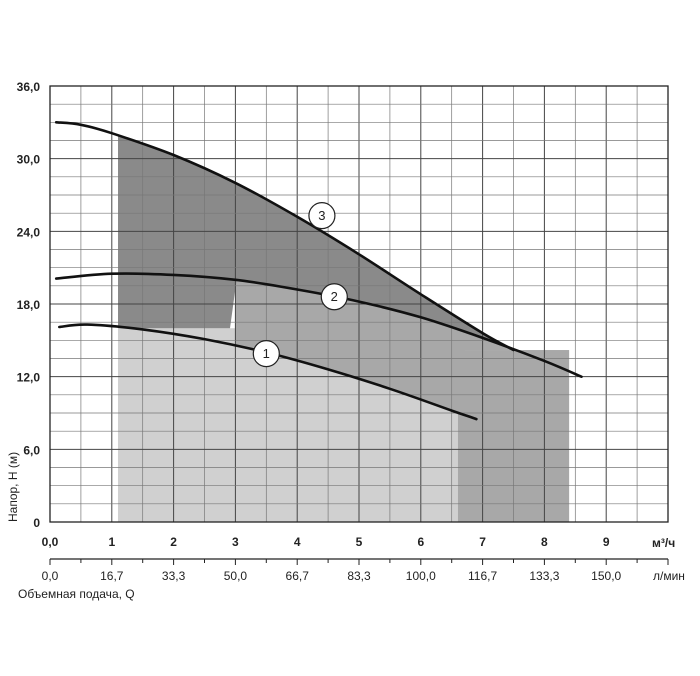 The height and width of the screenshot is (676, 700). Describe the element at coordinates (482, 542) in the screenshot. I see `x-tick-label-primary: 7` at that location.